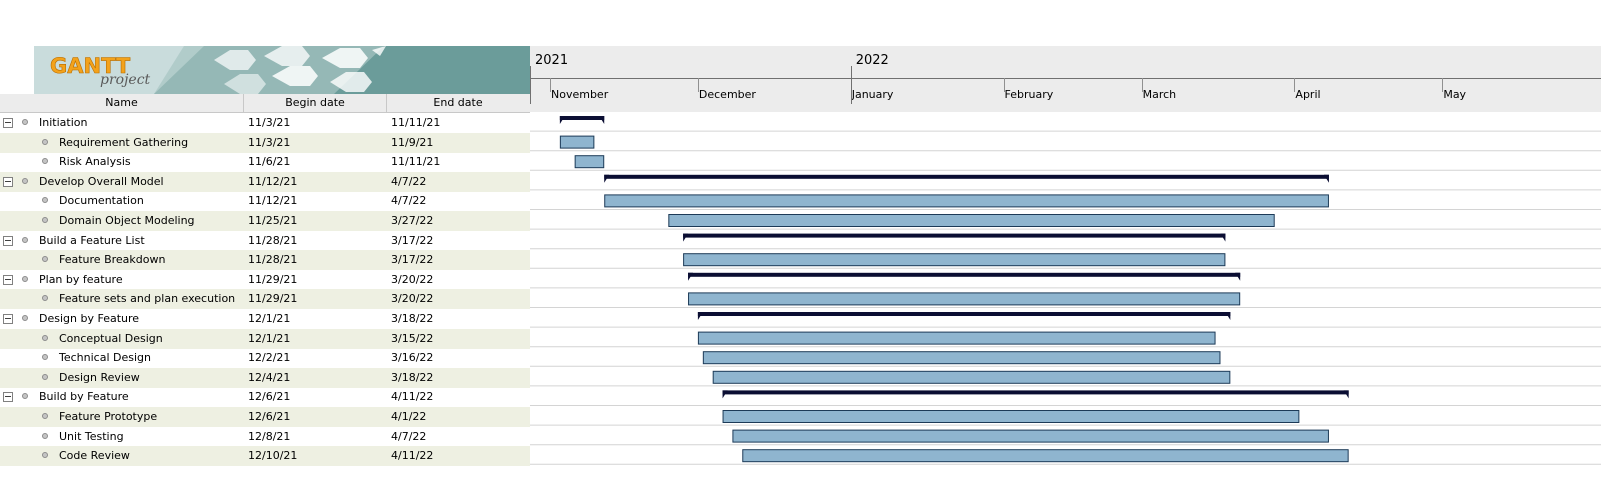 This screenshot has height=477, width=1601. I want to click on task-name: Build a Feature List, so click(92, 240).